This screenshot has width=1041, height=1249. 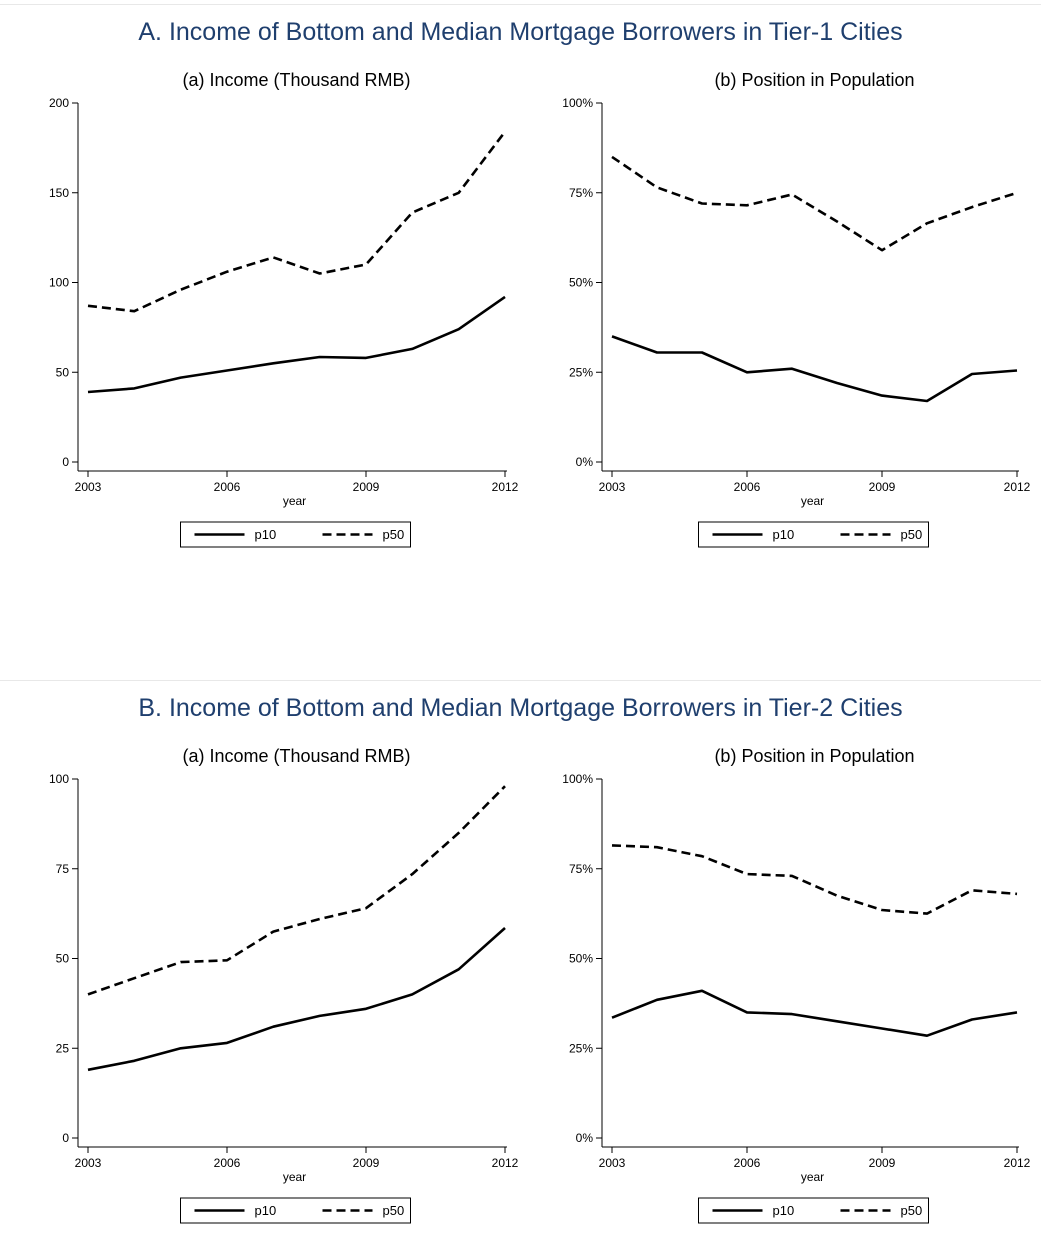 What do you see at coordinates (59, 103) in the screenshot?
I see `y-tick-label: 200` at bounding box center [59, 103].